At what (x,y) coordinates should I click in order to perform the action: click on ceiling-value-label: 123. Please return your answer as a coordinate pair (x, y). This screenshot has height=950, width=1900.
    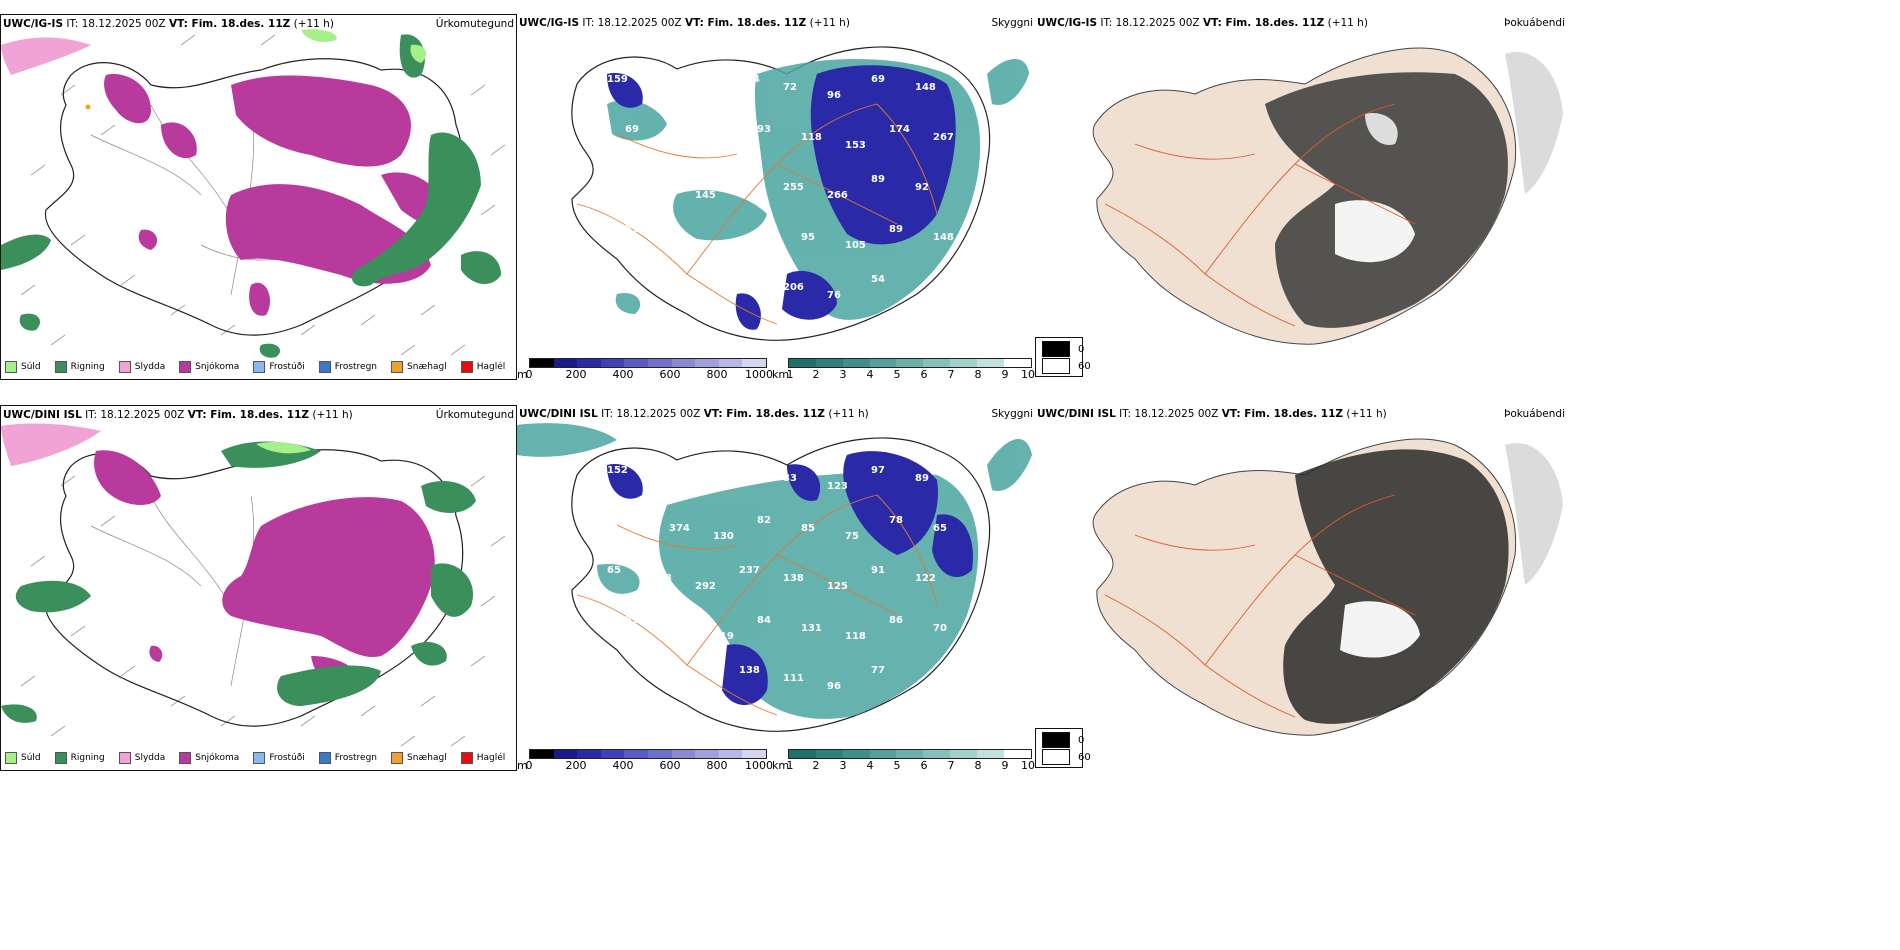
    Looking at the image, I should click on (837, 486).